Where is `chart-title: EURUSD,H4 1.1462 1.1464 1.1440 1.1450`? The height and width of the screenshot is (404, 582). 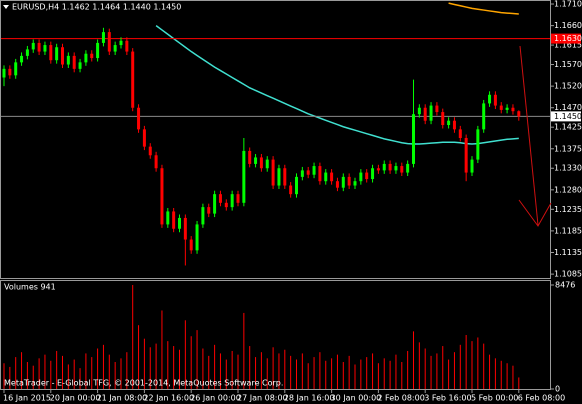
chart-title: EURUSD,H4 1.1462 1.1464 1.1440 1.1450 is located at coordinates (96, 7).